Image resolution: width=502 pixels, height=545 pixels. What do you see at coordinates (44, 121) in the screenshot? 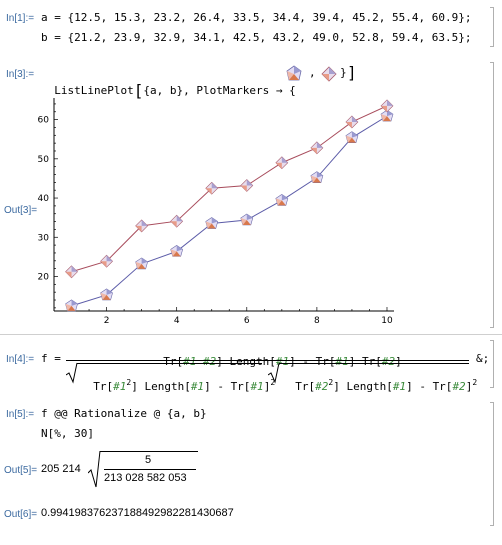
I see `y-tick-label: 60` at bounding box center [44, 121].